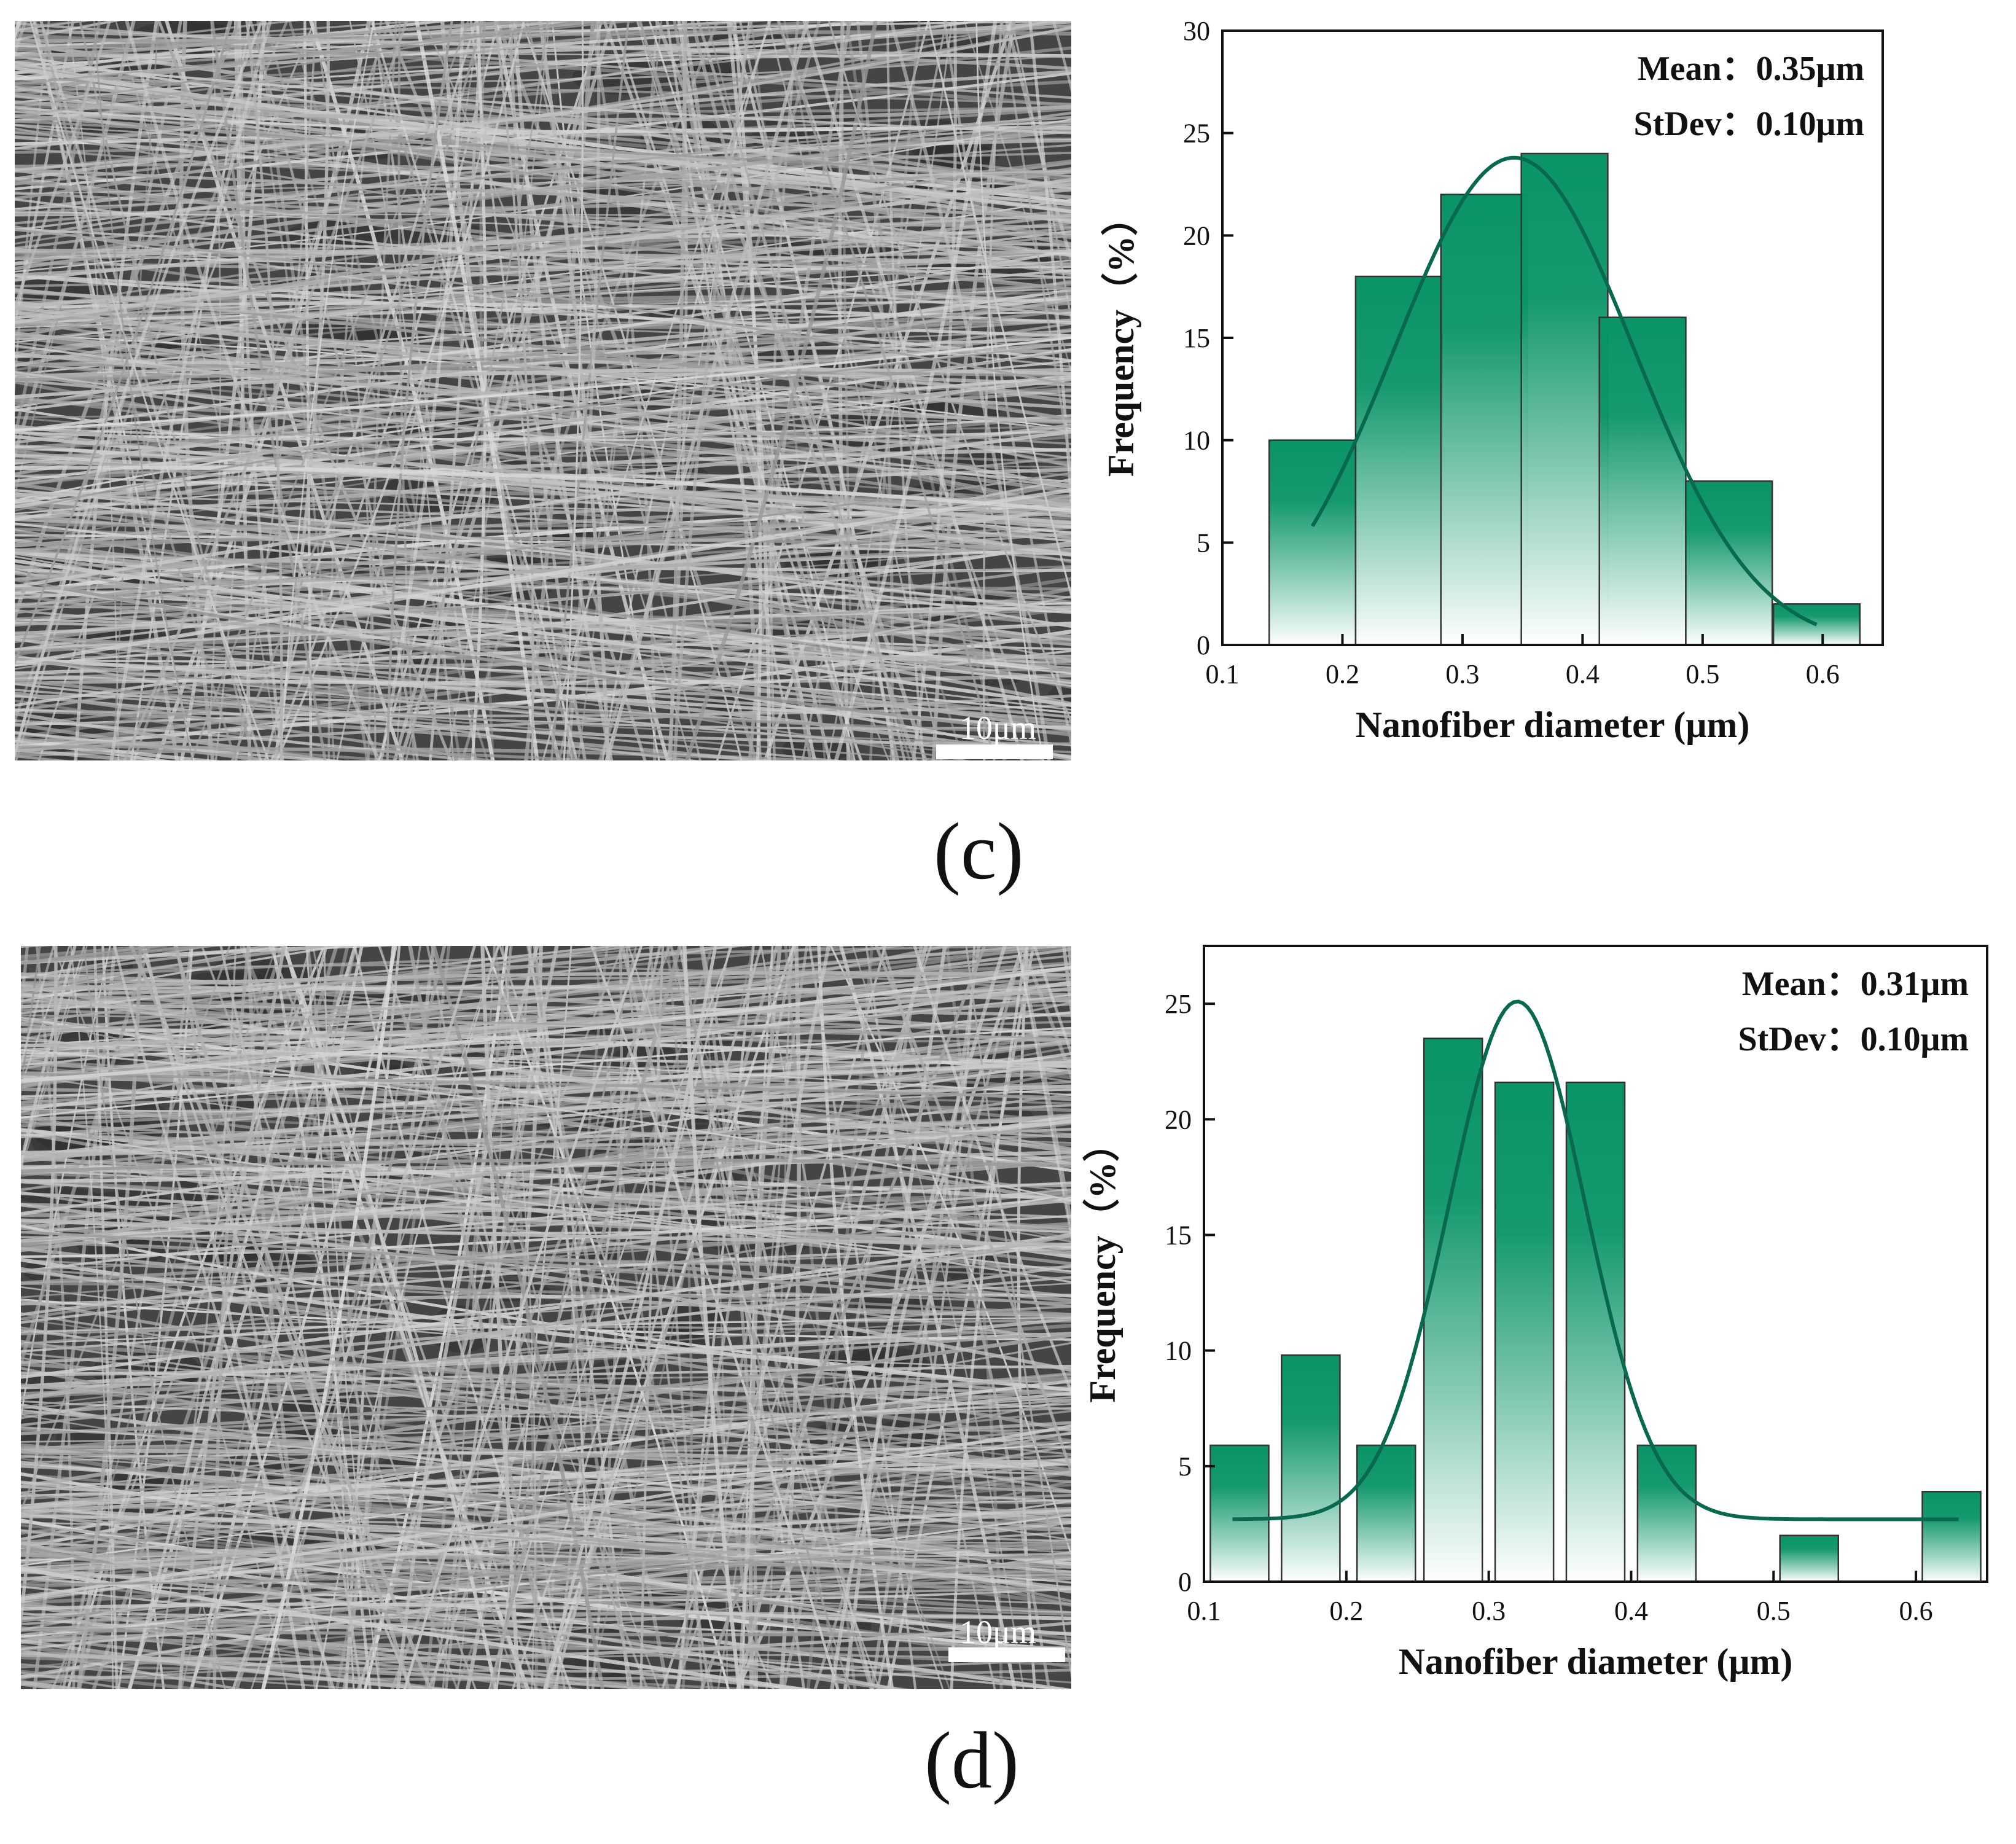 The height and width of the screenshot is (1844, 2016). I want to click on mean-annotation: Mean：0.31μm, so click(1856, 984).